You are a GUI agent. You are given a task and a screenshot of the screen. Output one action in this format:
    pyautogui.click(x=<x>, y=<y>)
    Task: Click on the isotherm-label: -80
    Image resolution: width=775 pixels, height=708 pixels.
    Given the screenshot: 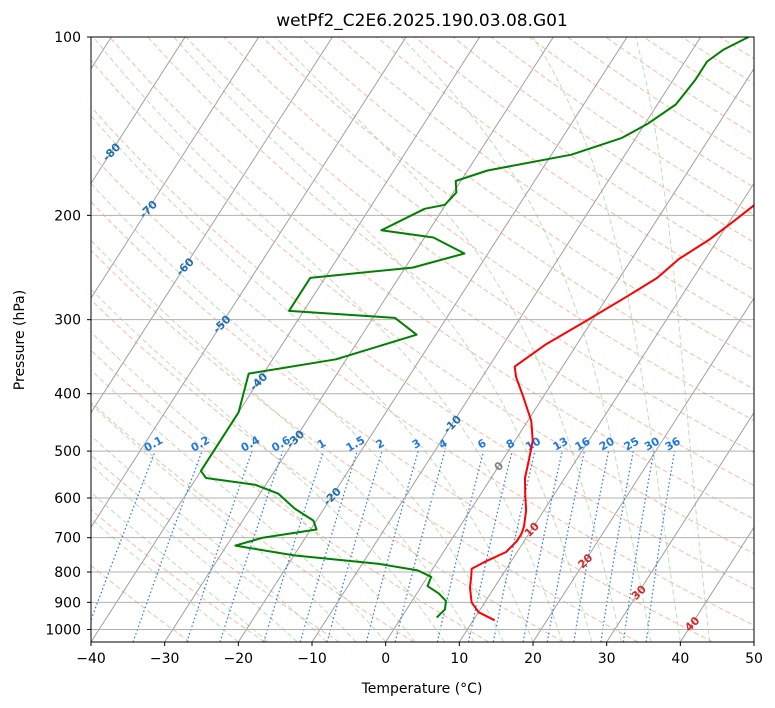 What is the action you would take?
    pyautogui.click(x=111, y=151)
    